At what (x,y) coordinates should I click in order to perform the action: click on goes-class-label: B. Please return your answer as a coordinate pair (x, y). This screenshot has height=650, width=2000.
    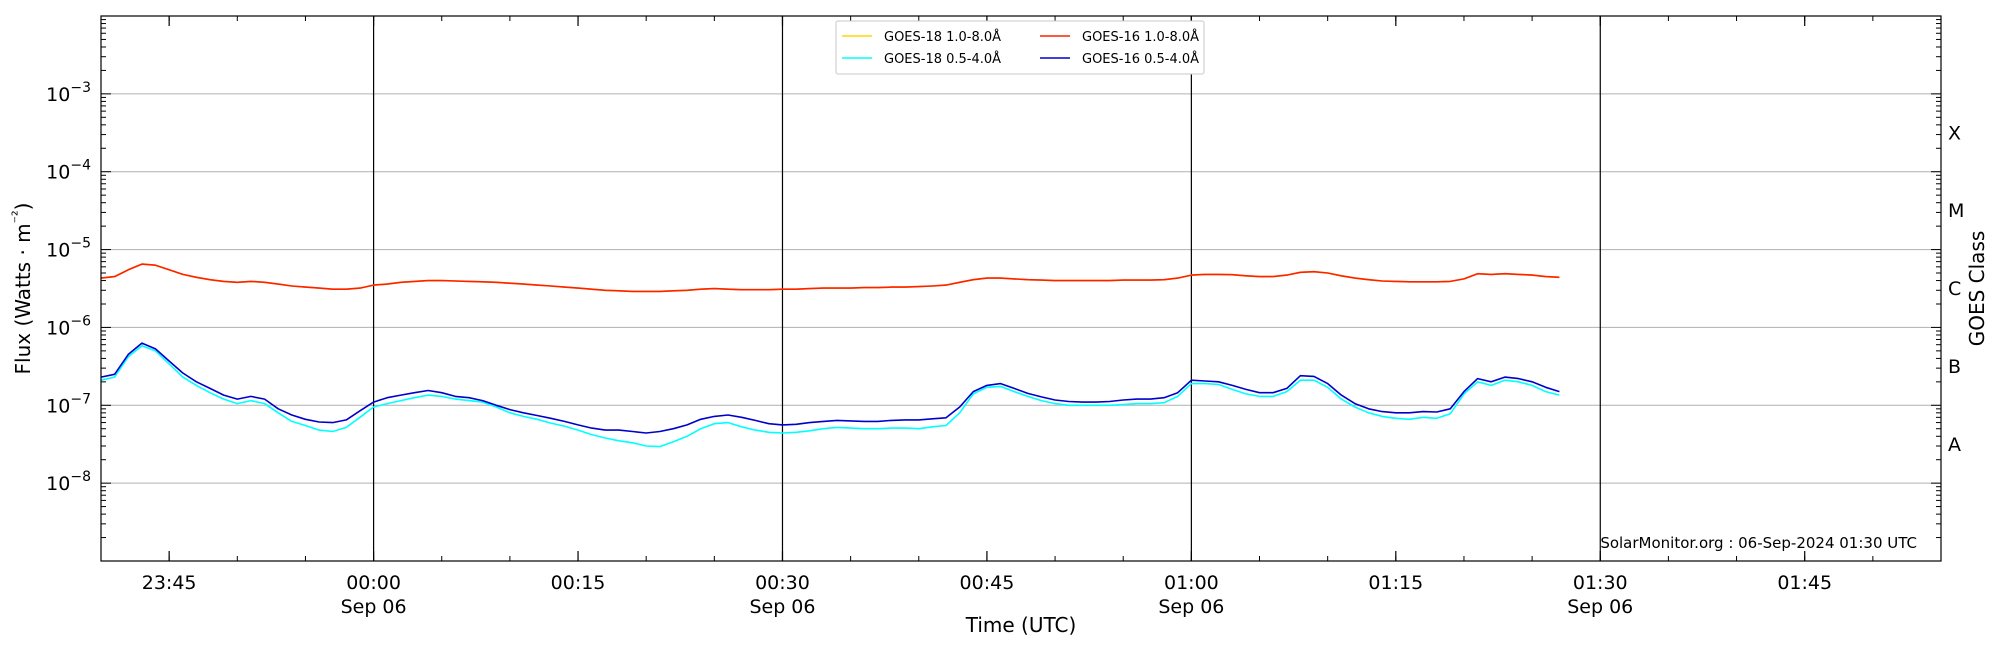
    Looking at the image, I should click on (1954, 367).